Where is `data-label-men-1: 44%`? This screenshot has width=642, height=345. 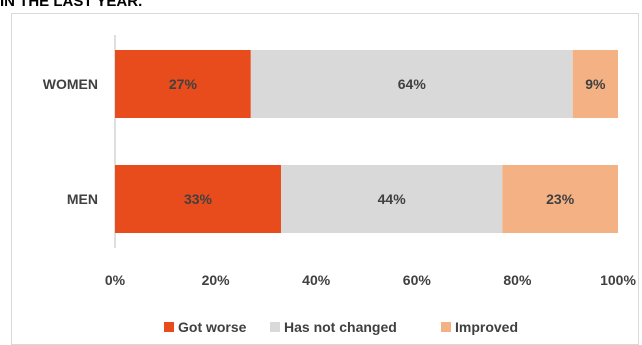
data-label-men-1: 44% is located at coordinates (392, 199).